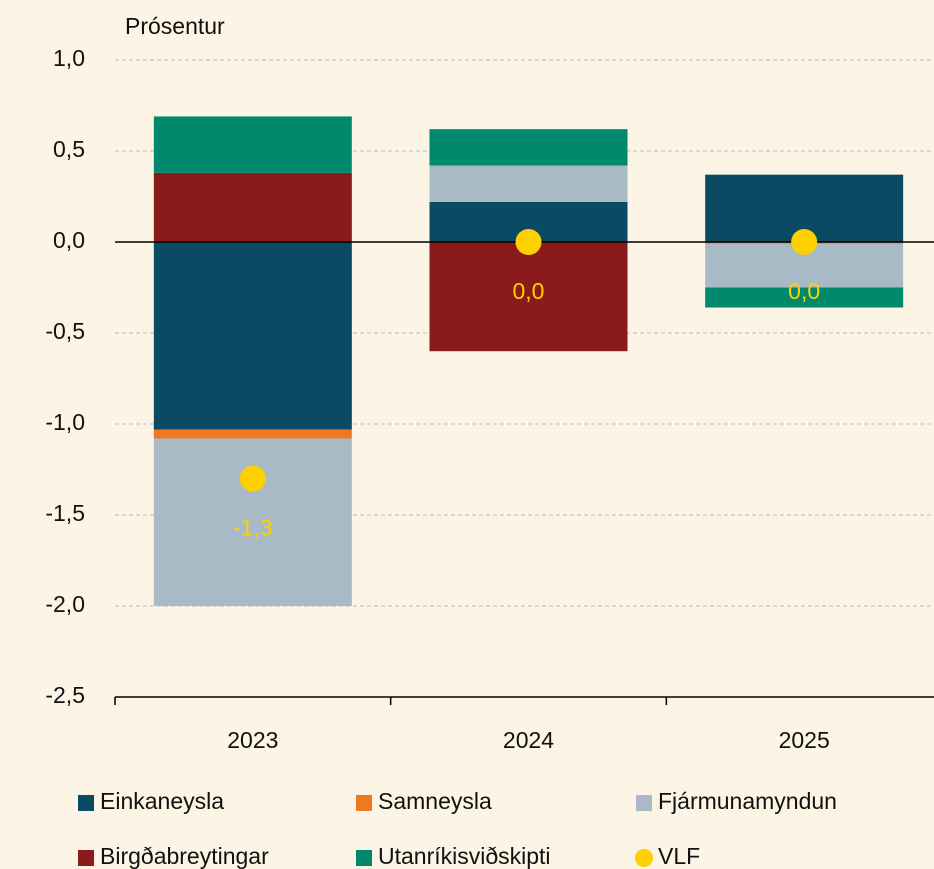 The height and width of the screenshot is (869, 934). Describe the element at coordinates (65, 331) in the screenshot. I see `y-tick-label: -0,5` at that location.